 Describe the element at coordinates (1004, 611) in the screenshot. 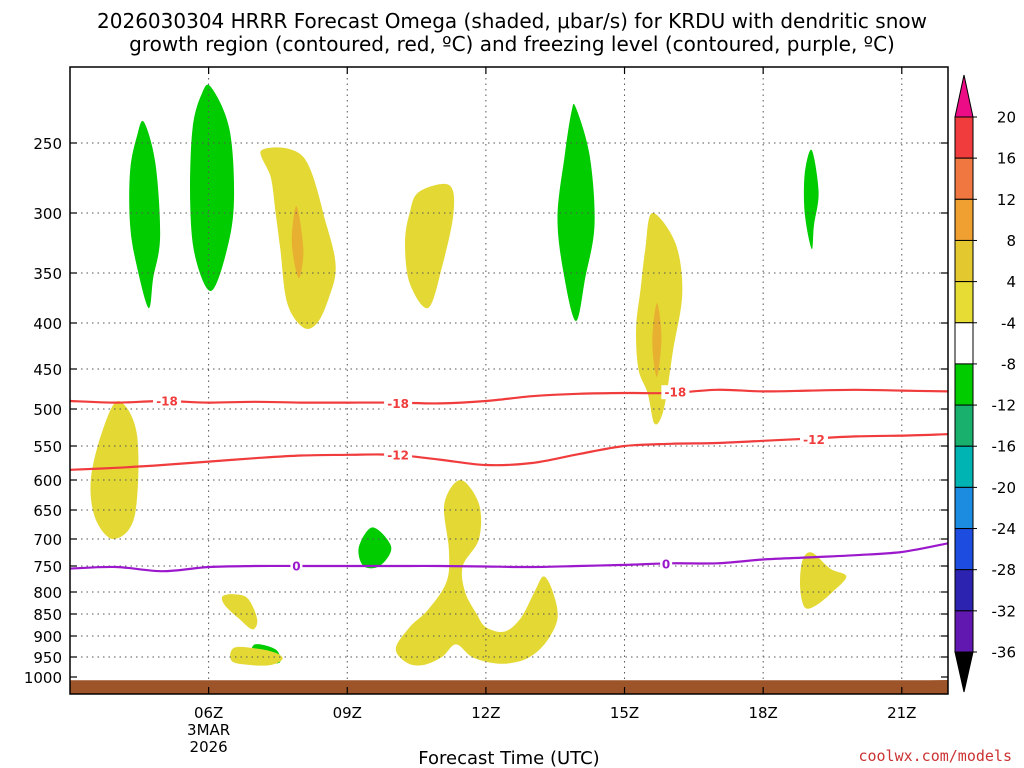

I see `colorbar-label: -32` at that location.